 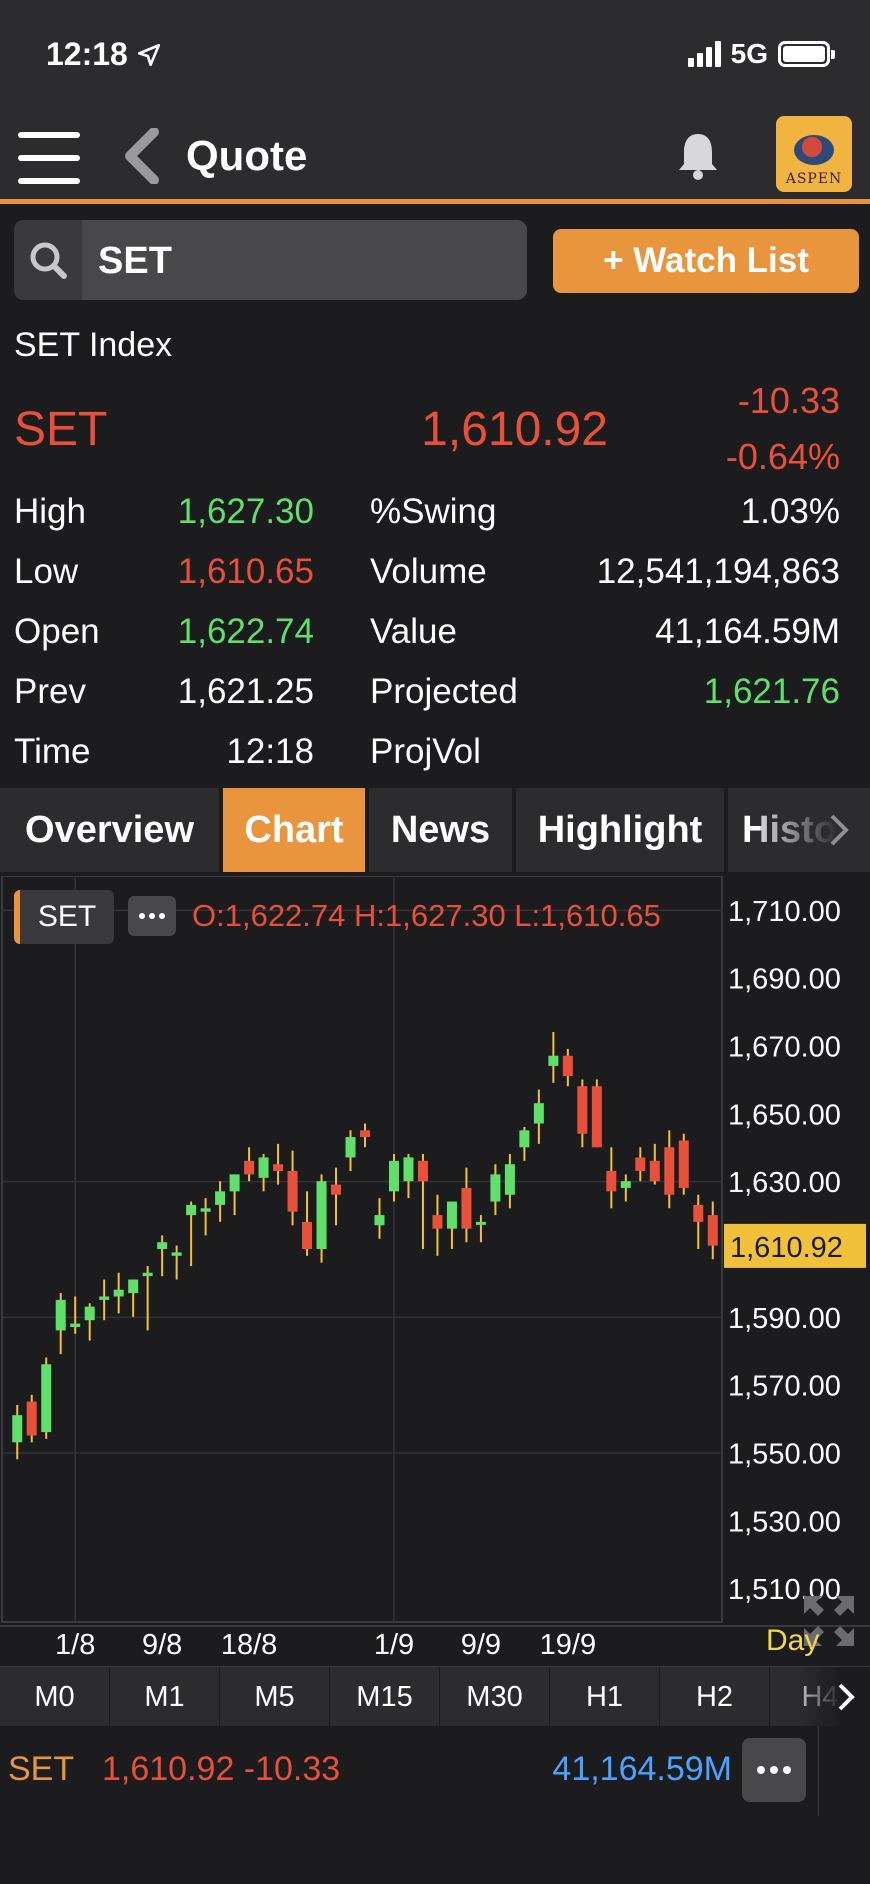 What do you see at coordinates (788, 400) in the screenshot?
I see `price-change: -10.33` at bounding box center [788, 400].